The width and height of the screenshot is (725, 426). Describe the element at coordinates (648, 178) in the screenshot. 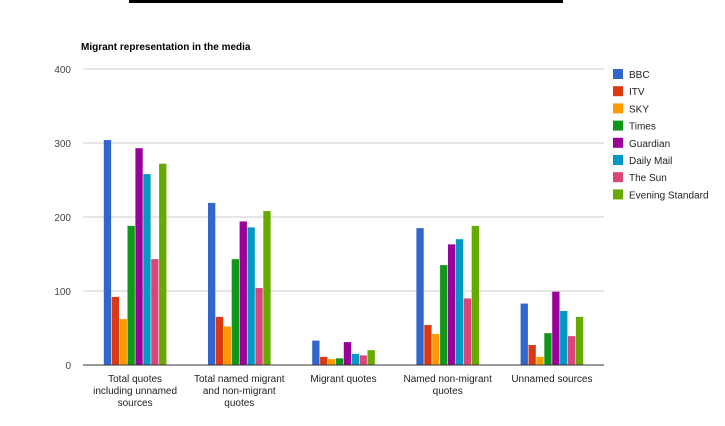

I see `legend-label: The Sun` at that location.